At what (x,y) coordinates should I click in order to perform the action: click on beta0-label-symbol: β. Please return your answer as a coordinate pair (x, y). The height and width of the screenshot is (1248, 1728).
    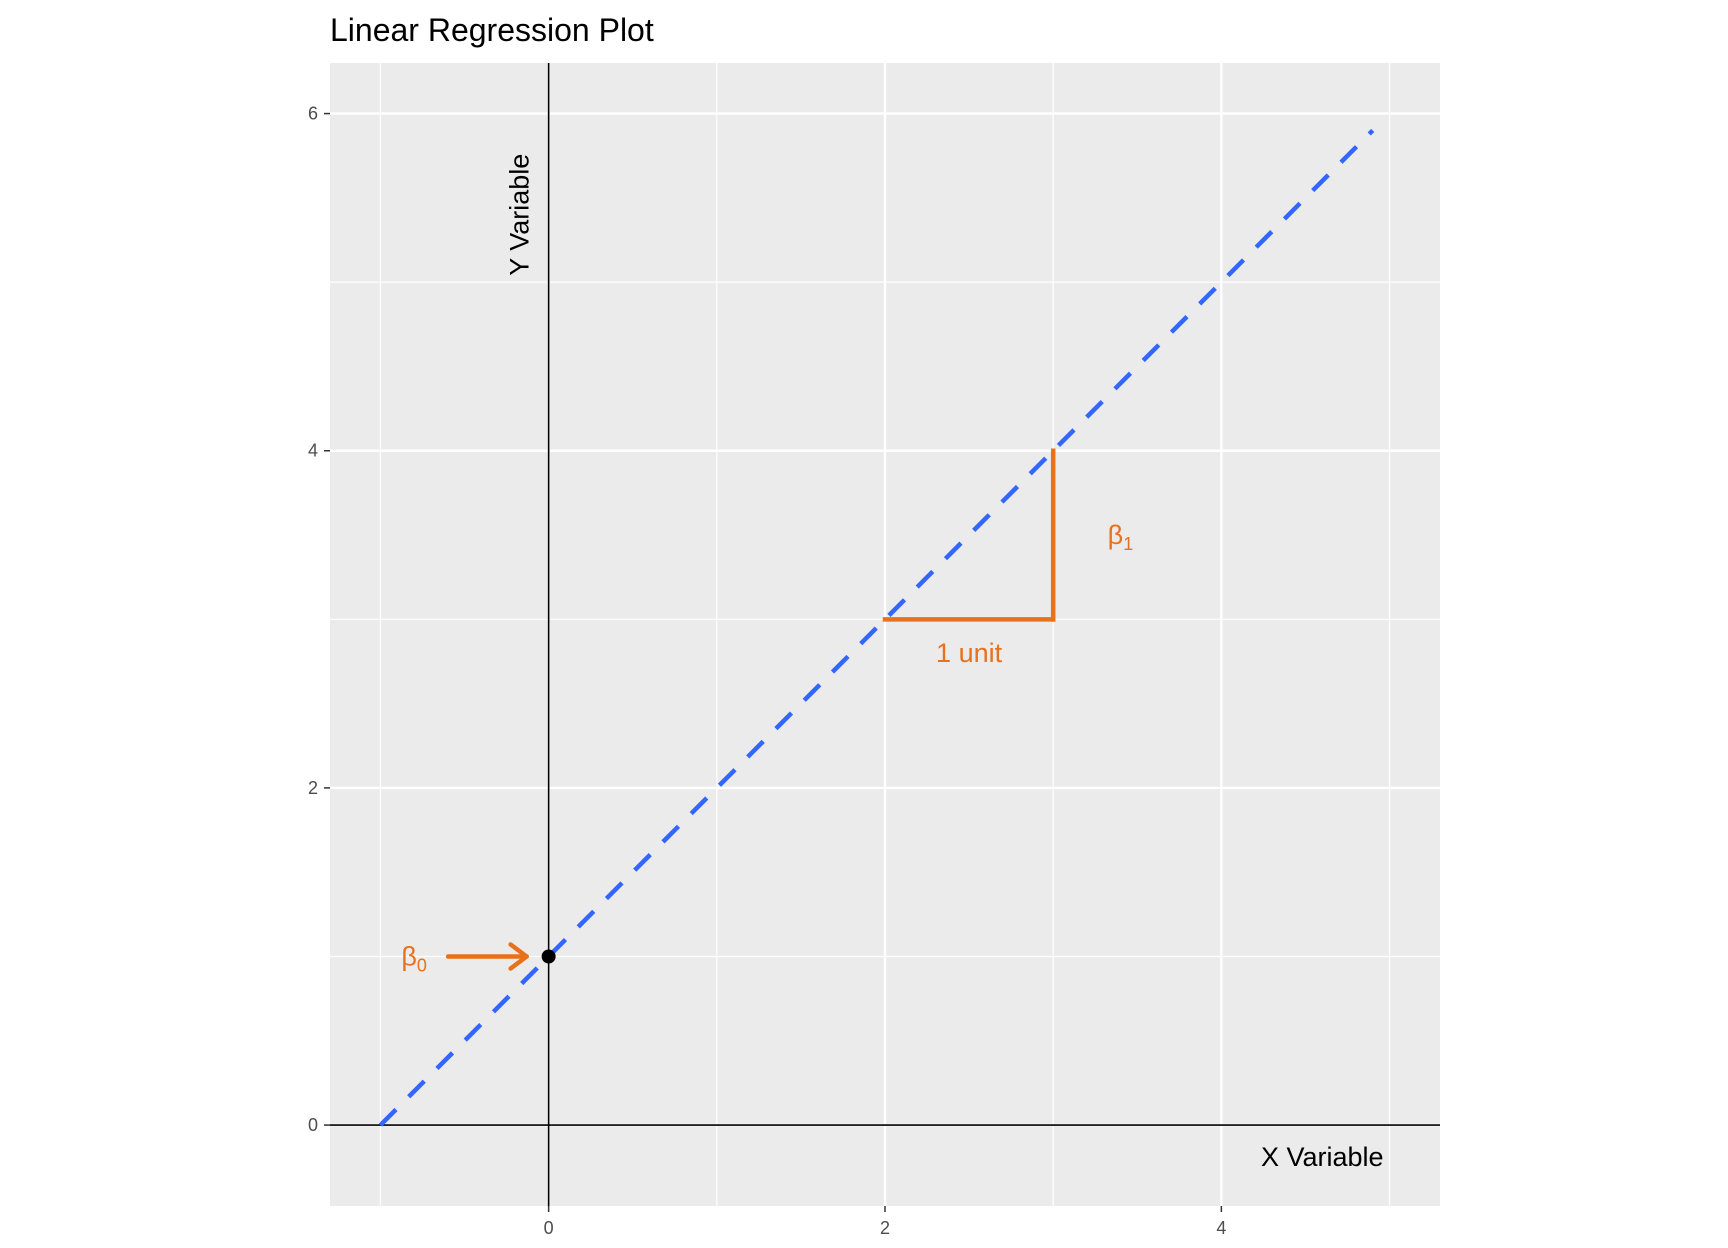
    Looking at the image, I should click on (409, 956).